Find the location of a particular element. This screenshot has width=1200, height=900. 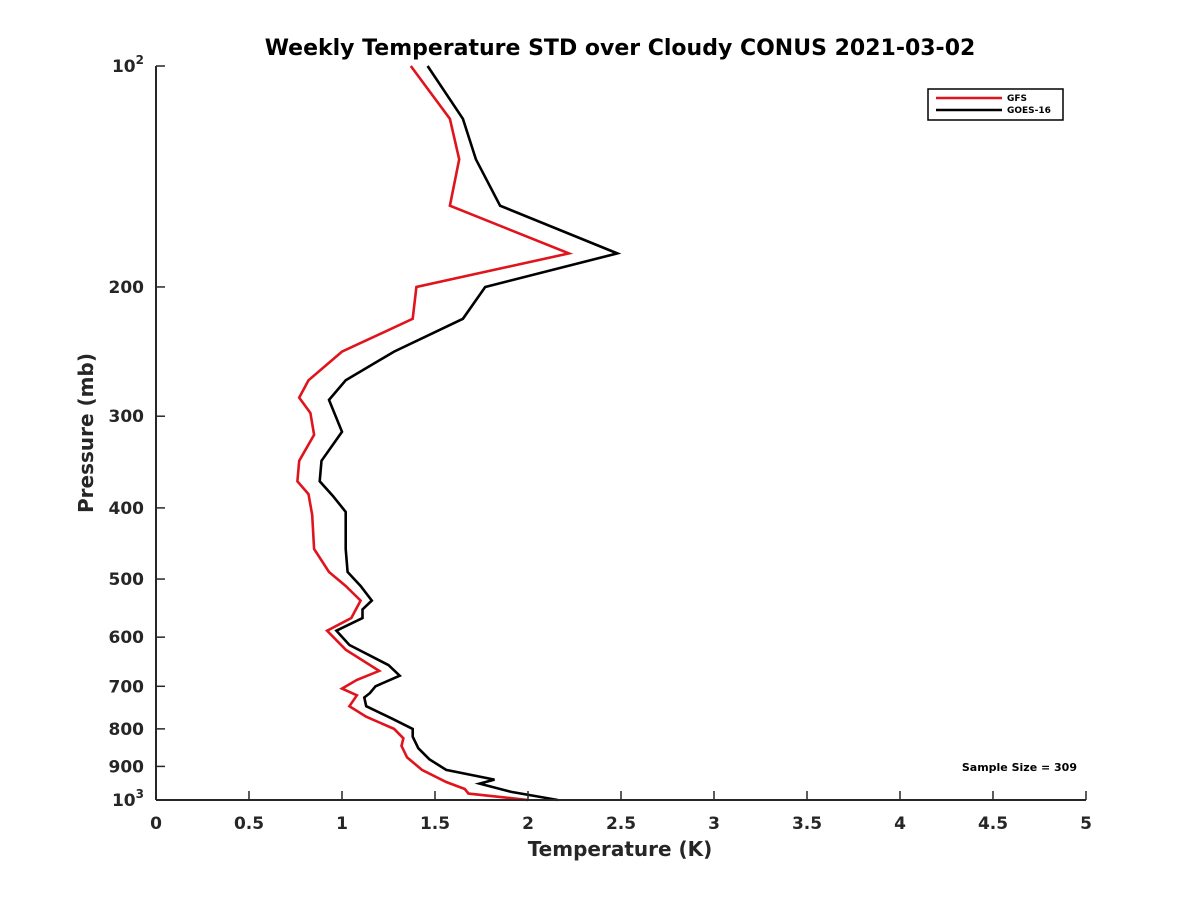

x-tick-label: 4.5 is located at coordinates (993, 824).